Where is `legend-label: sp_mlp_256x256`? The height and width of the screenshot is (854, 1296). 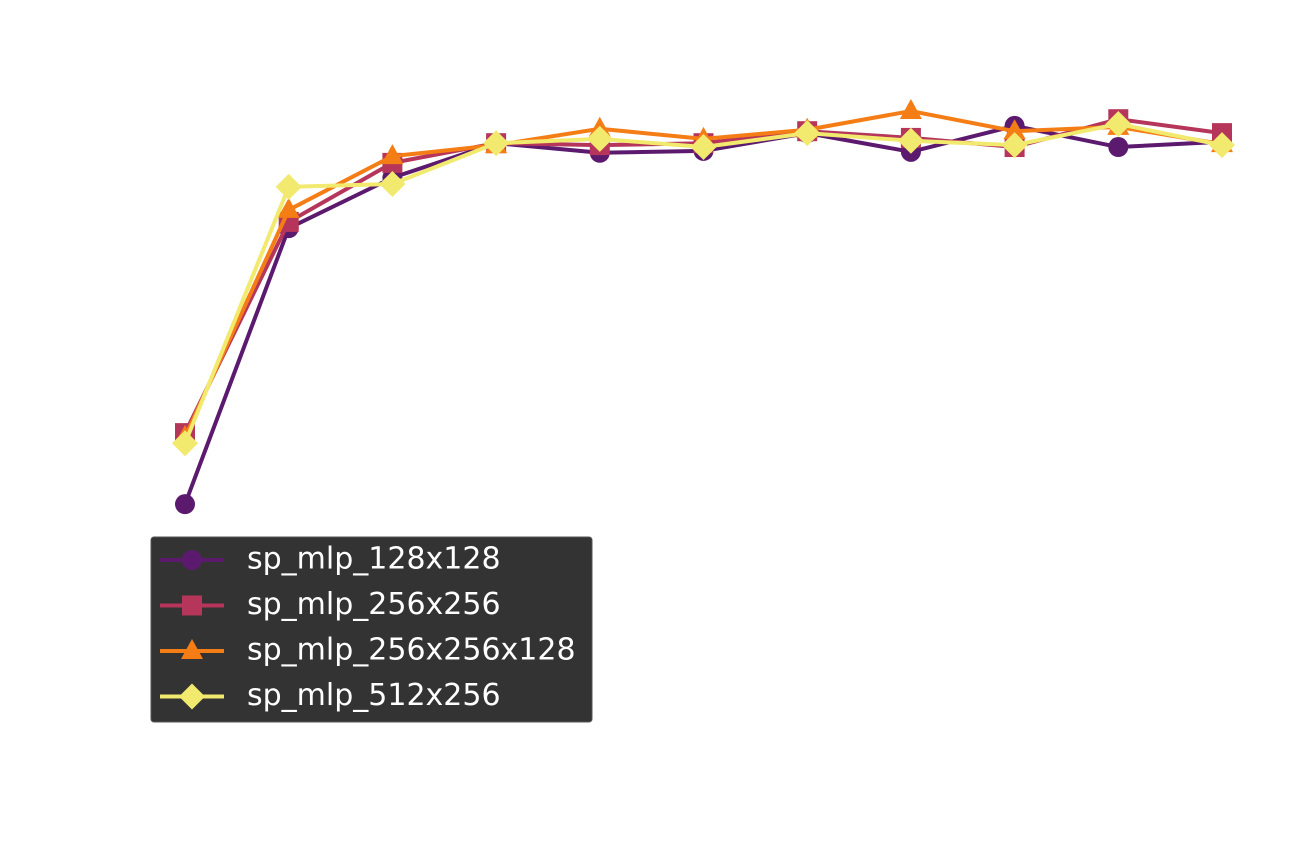
legend-label: sp_mlp_256x256 is located at coordinates (374, 604).